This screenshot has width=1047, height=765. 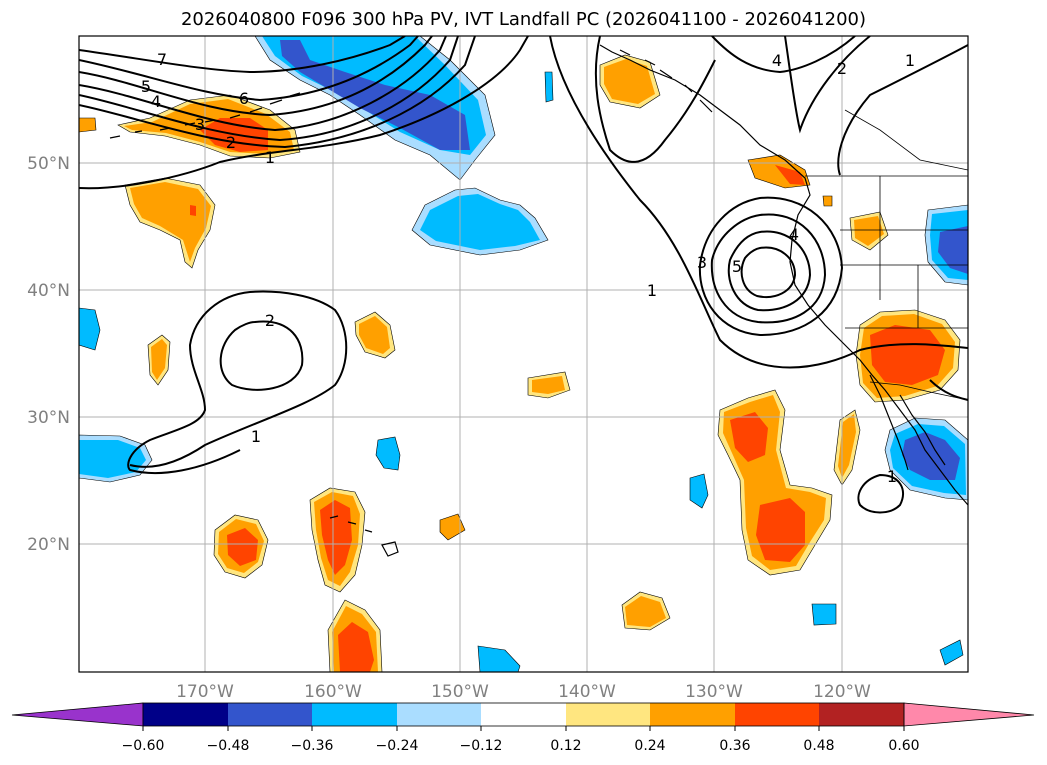 What do you see at coordinates (452, 527) in the screenshot?
I see `pos-20n-c` at bounding box center [452, 527].